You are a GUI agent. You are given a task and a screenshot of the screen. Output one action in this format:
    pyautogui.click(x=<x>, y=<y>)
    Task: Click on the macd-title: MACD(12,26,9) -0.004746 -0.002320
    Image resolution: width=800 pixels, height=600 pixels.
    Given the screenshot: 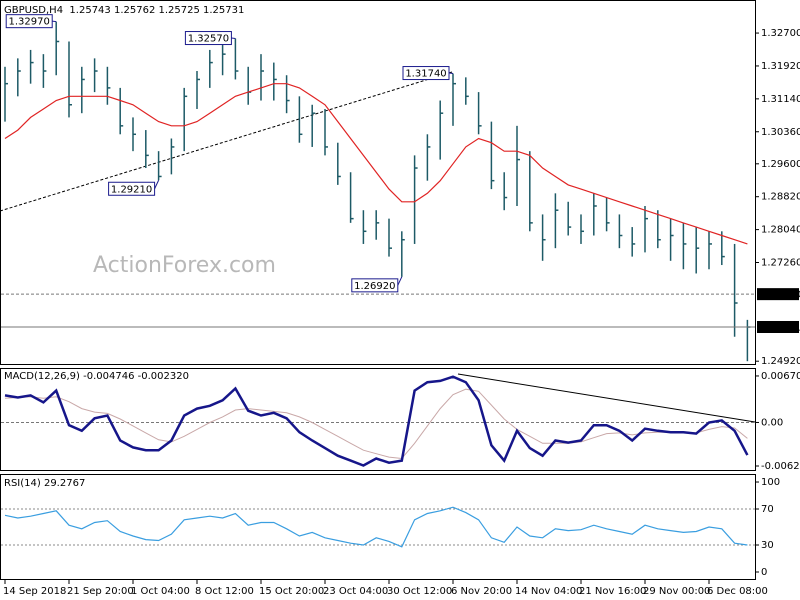 What is the action you would take?
    pyautogui.click(x=96, y=376)
    